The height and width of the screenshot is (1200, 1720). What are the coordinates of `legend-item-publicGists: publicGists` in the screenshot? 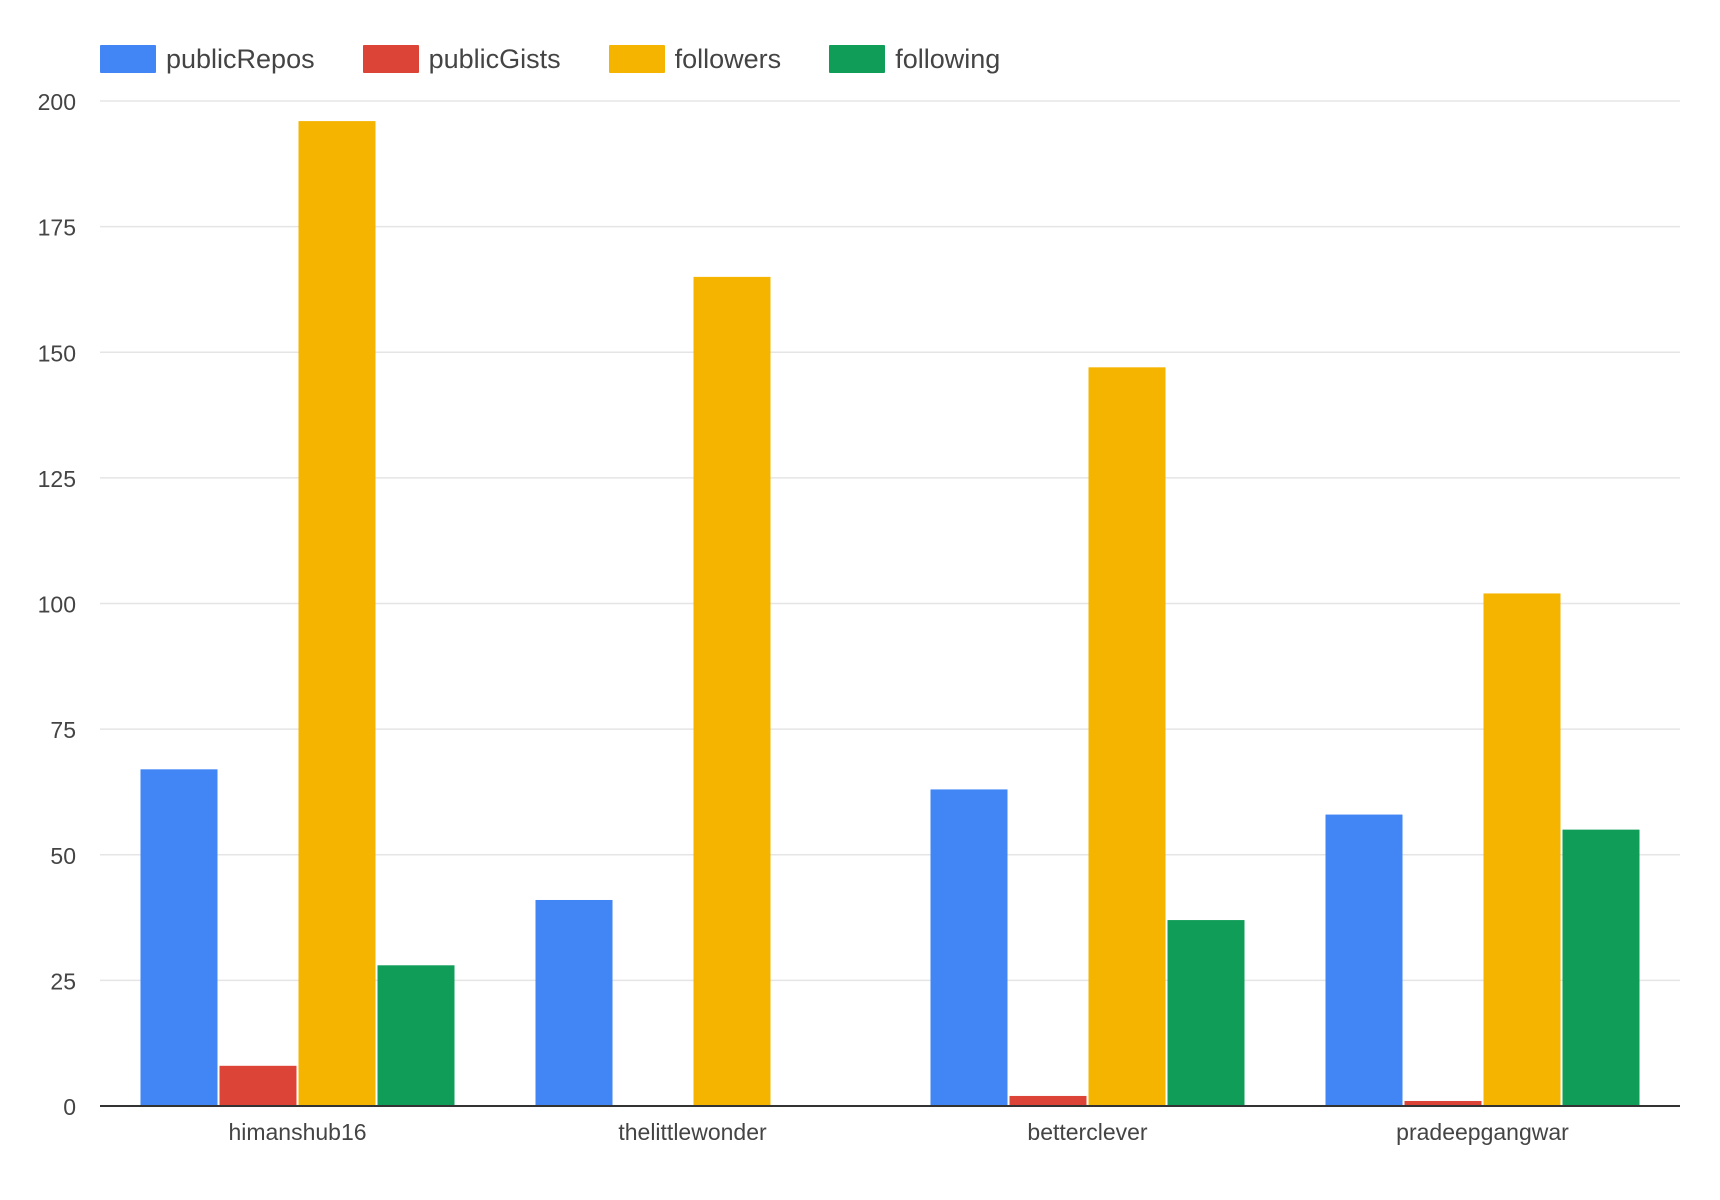 It's located at (461, 59).